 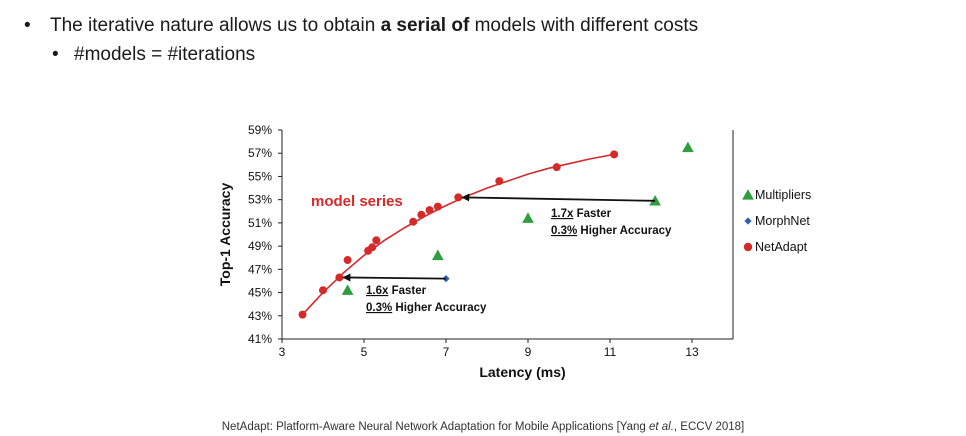 I want to click on legend-item-netadapt: NetAdapt, so click(x=775, y=247).